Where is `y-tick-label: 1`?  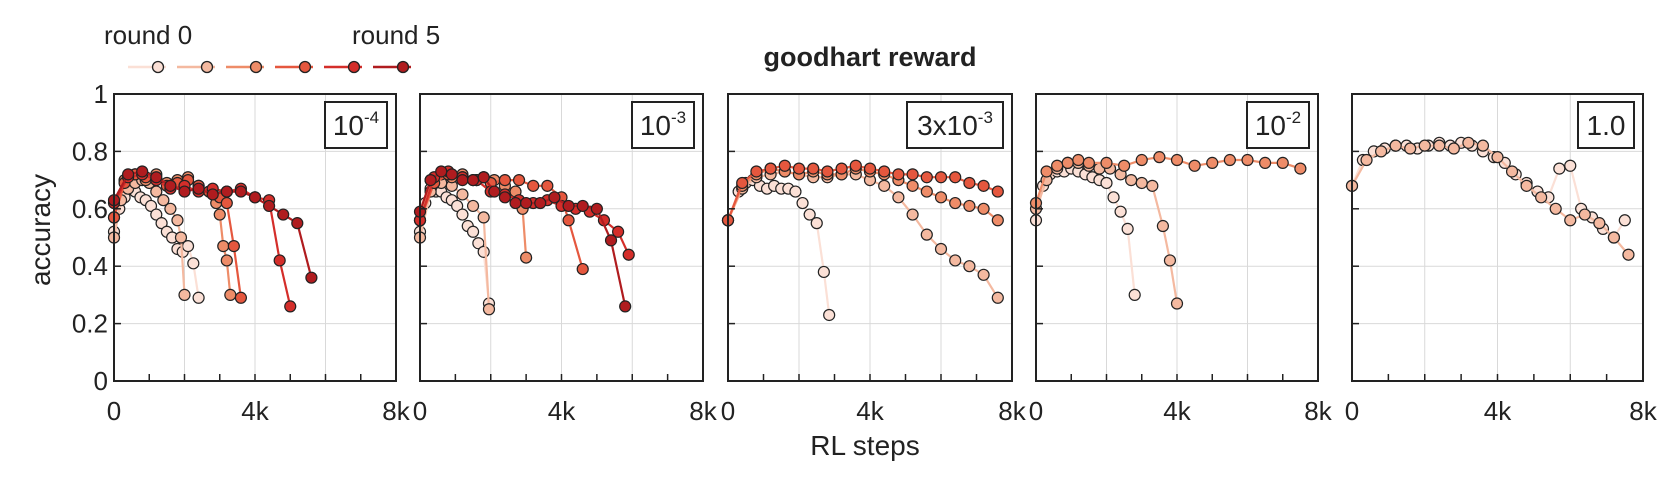 y-tick-label: 1 is located at coordinates (101, 94).